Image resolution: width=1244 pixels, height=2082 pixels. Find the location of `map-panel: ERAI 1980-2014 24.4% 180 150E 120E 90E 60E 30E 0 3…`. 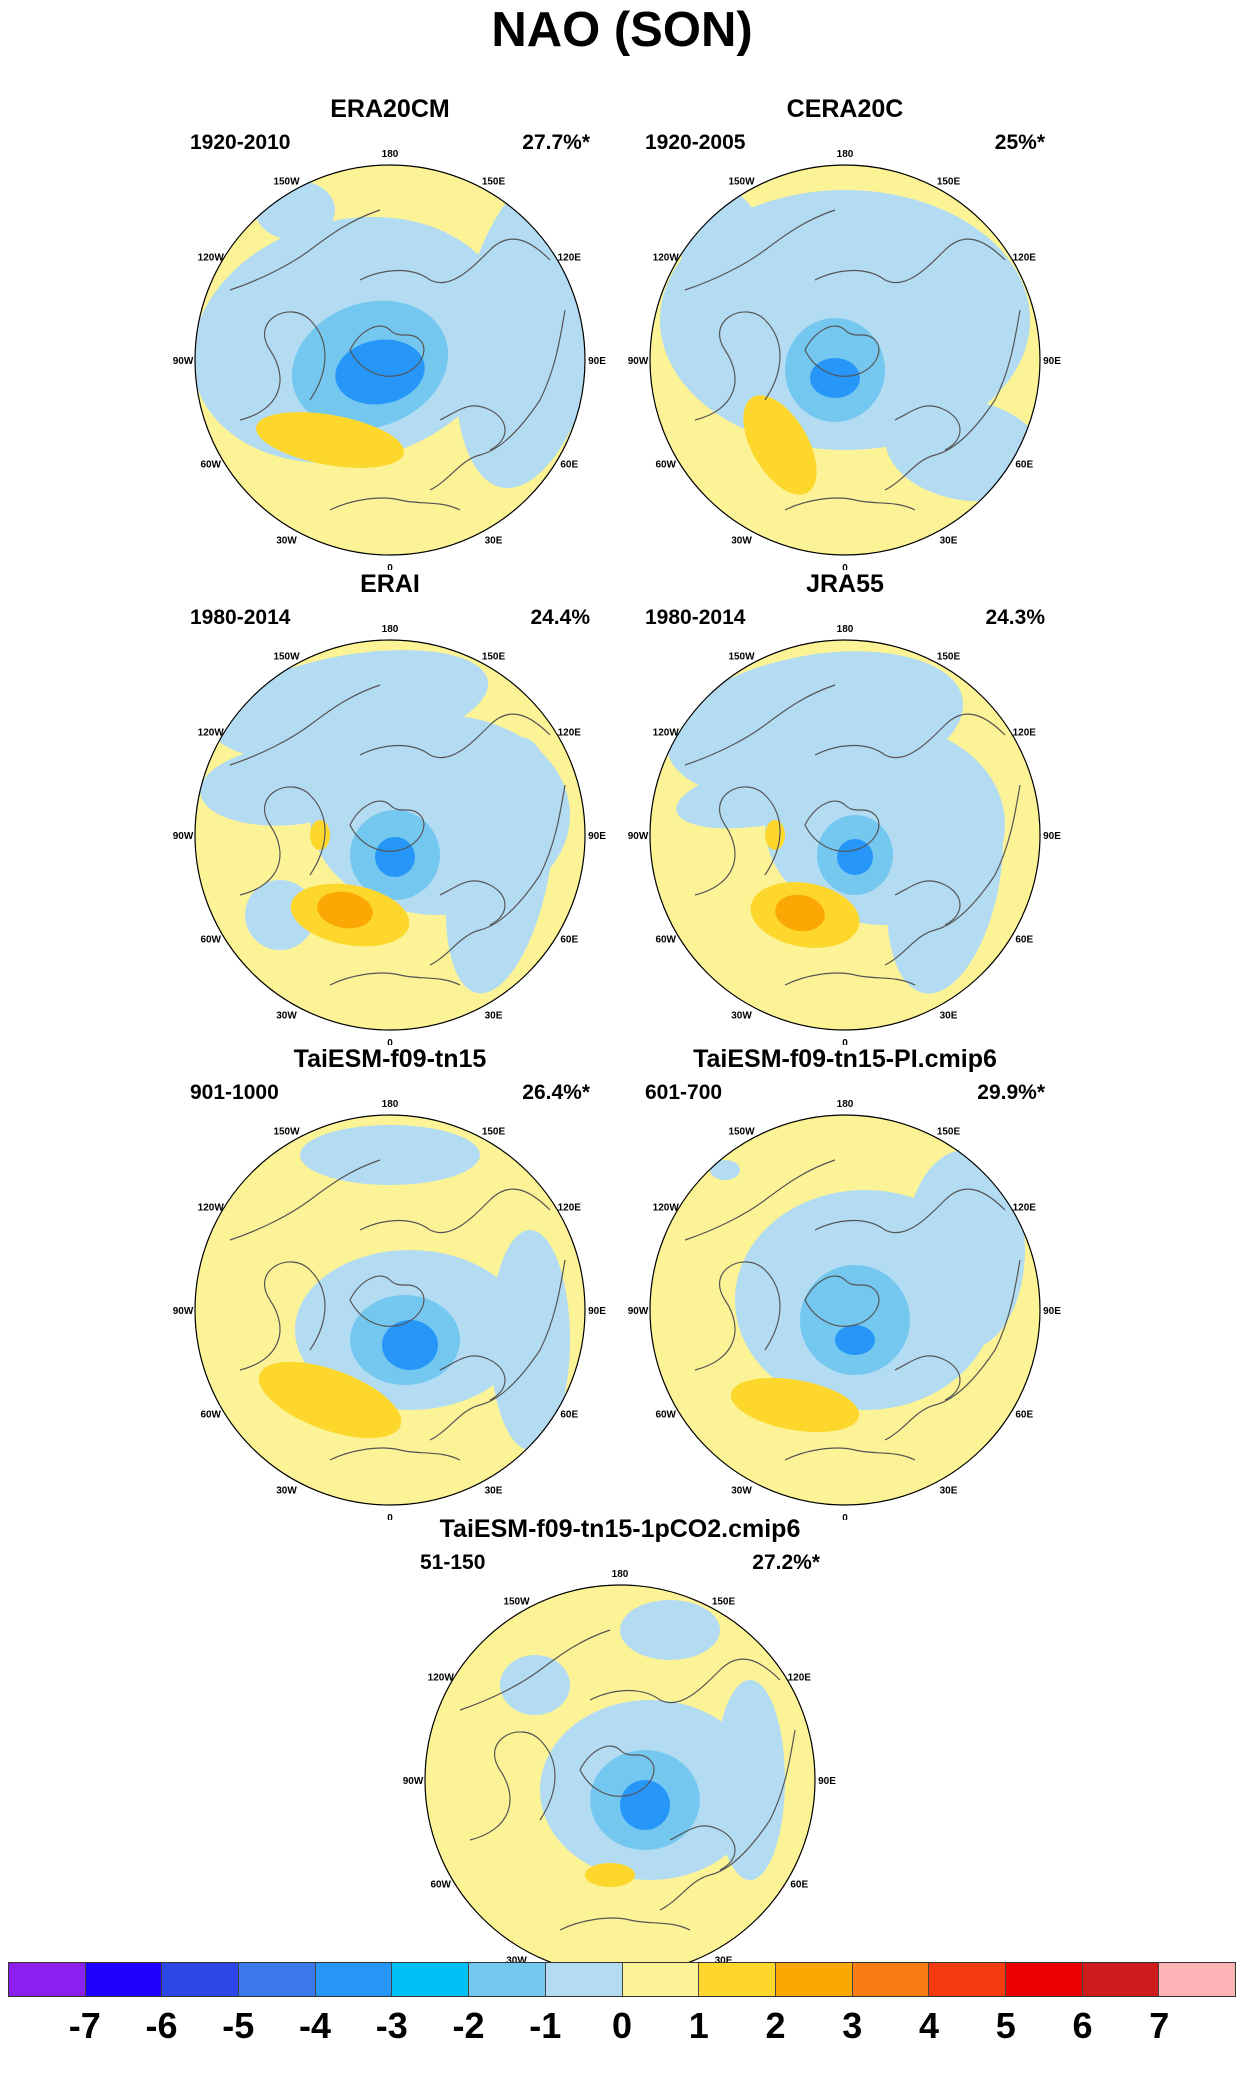

map-panel: ERAI 1980-2014 24.4% 180 150E 120E 90E 60E 30E 0 3… is located at coordinates (390, 807).